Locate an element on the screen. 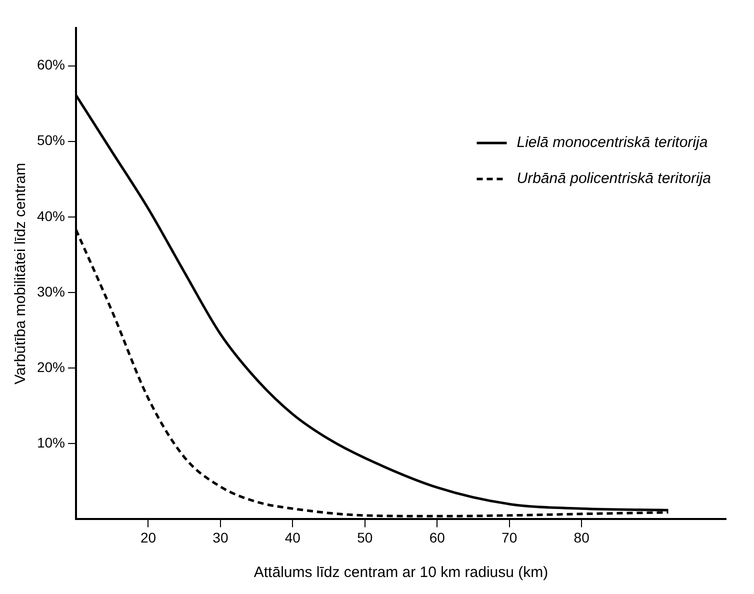  y-tick-label: 50% is located at coordinates (51, 140).